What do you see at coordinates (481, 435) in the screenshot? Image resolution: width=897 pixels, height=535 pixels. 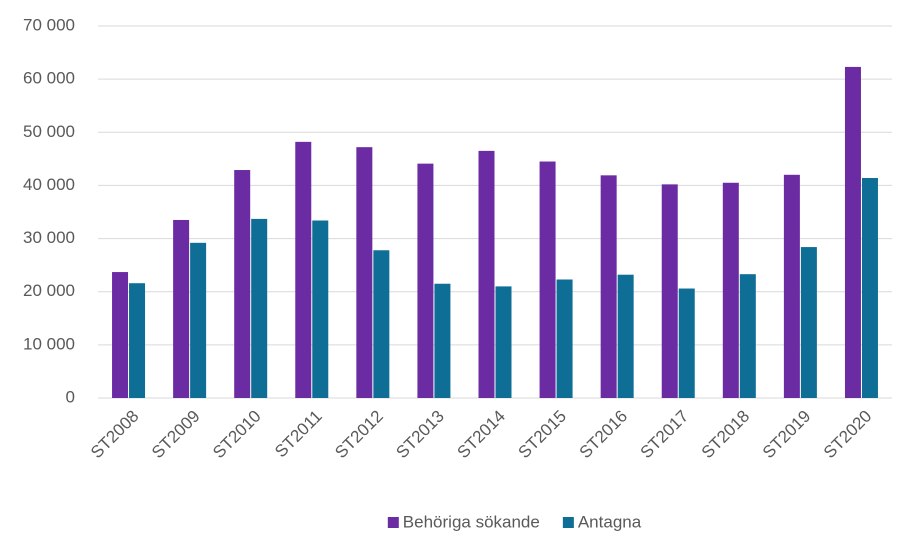 I see `x-tick-label: ST2014` at bounding box center [481, 435].